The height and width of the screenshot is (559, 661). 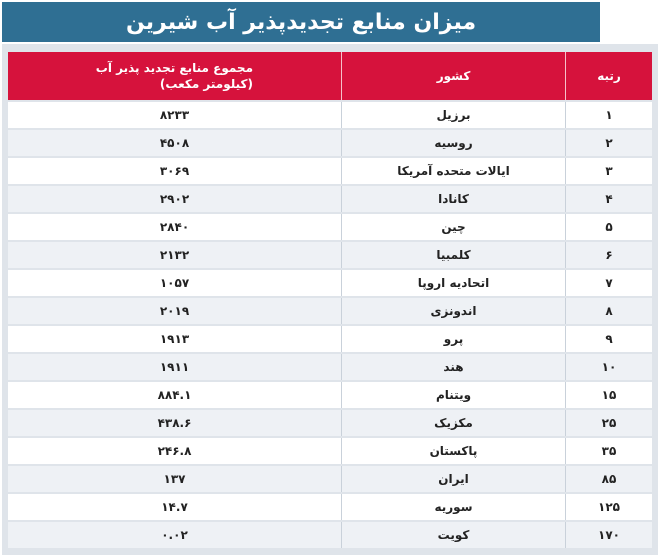 I want to click on cell-total: ۲۹۰۲, so click(x=174, y=199).